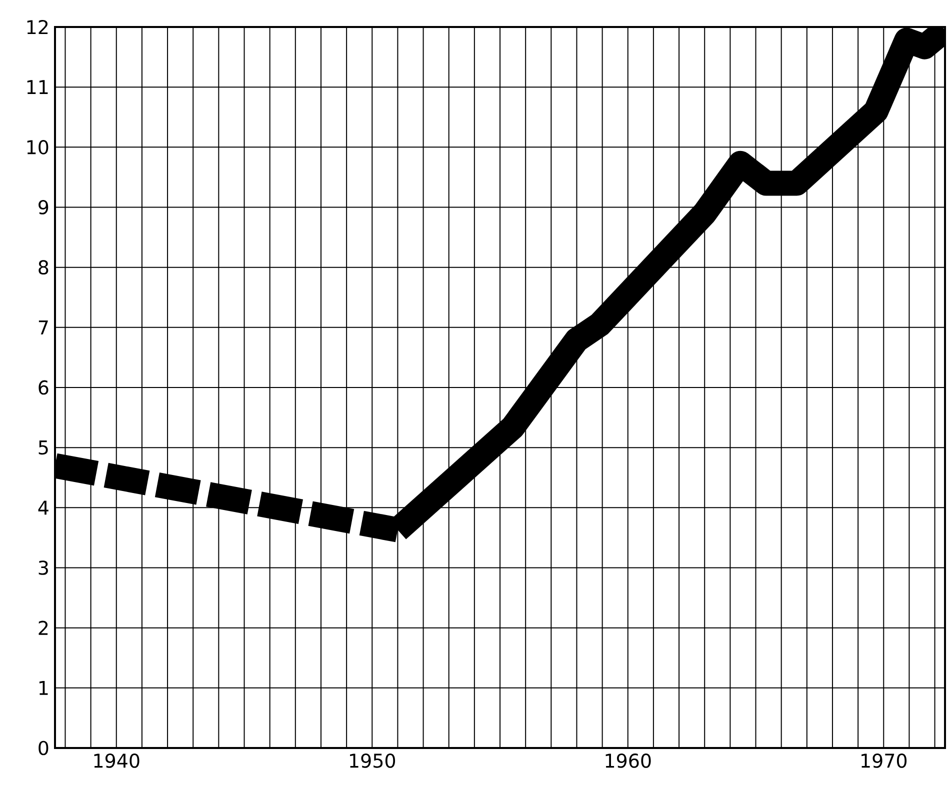 This screenshot has width=952, height=789. I want to click on y-tick-label: 7, so click(43, 327).